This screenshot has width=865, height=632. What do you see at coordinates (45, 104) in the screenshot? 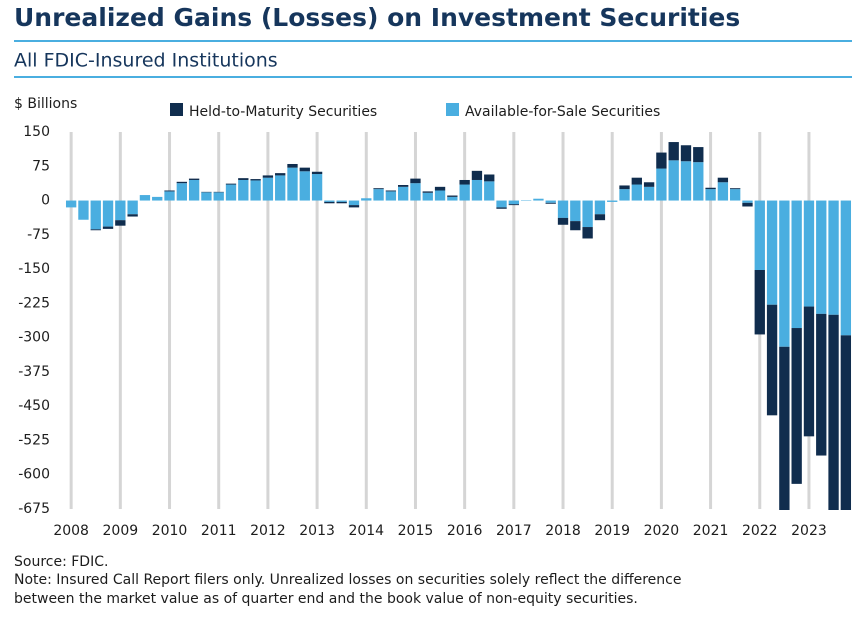
I see `y-axis-label: $ Billions` at bounding box center [45, 104].